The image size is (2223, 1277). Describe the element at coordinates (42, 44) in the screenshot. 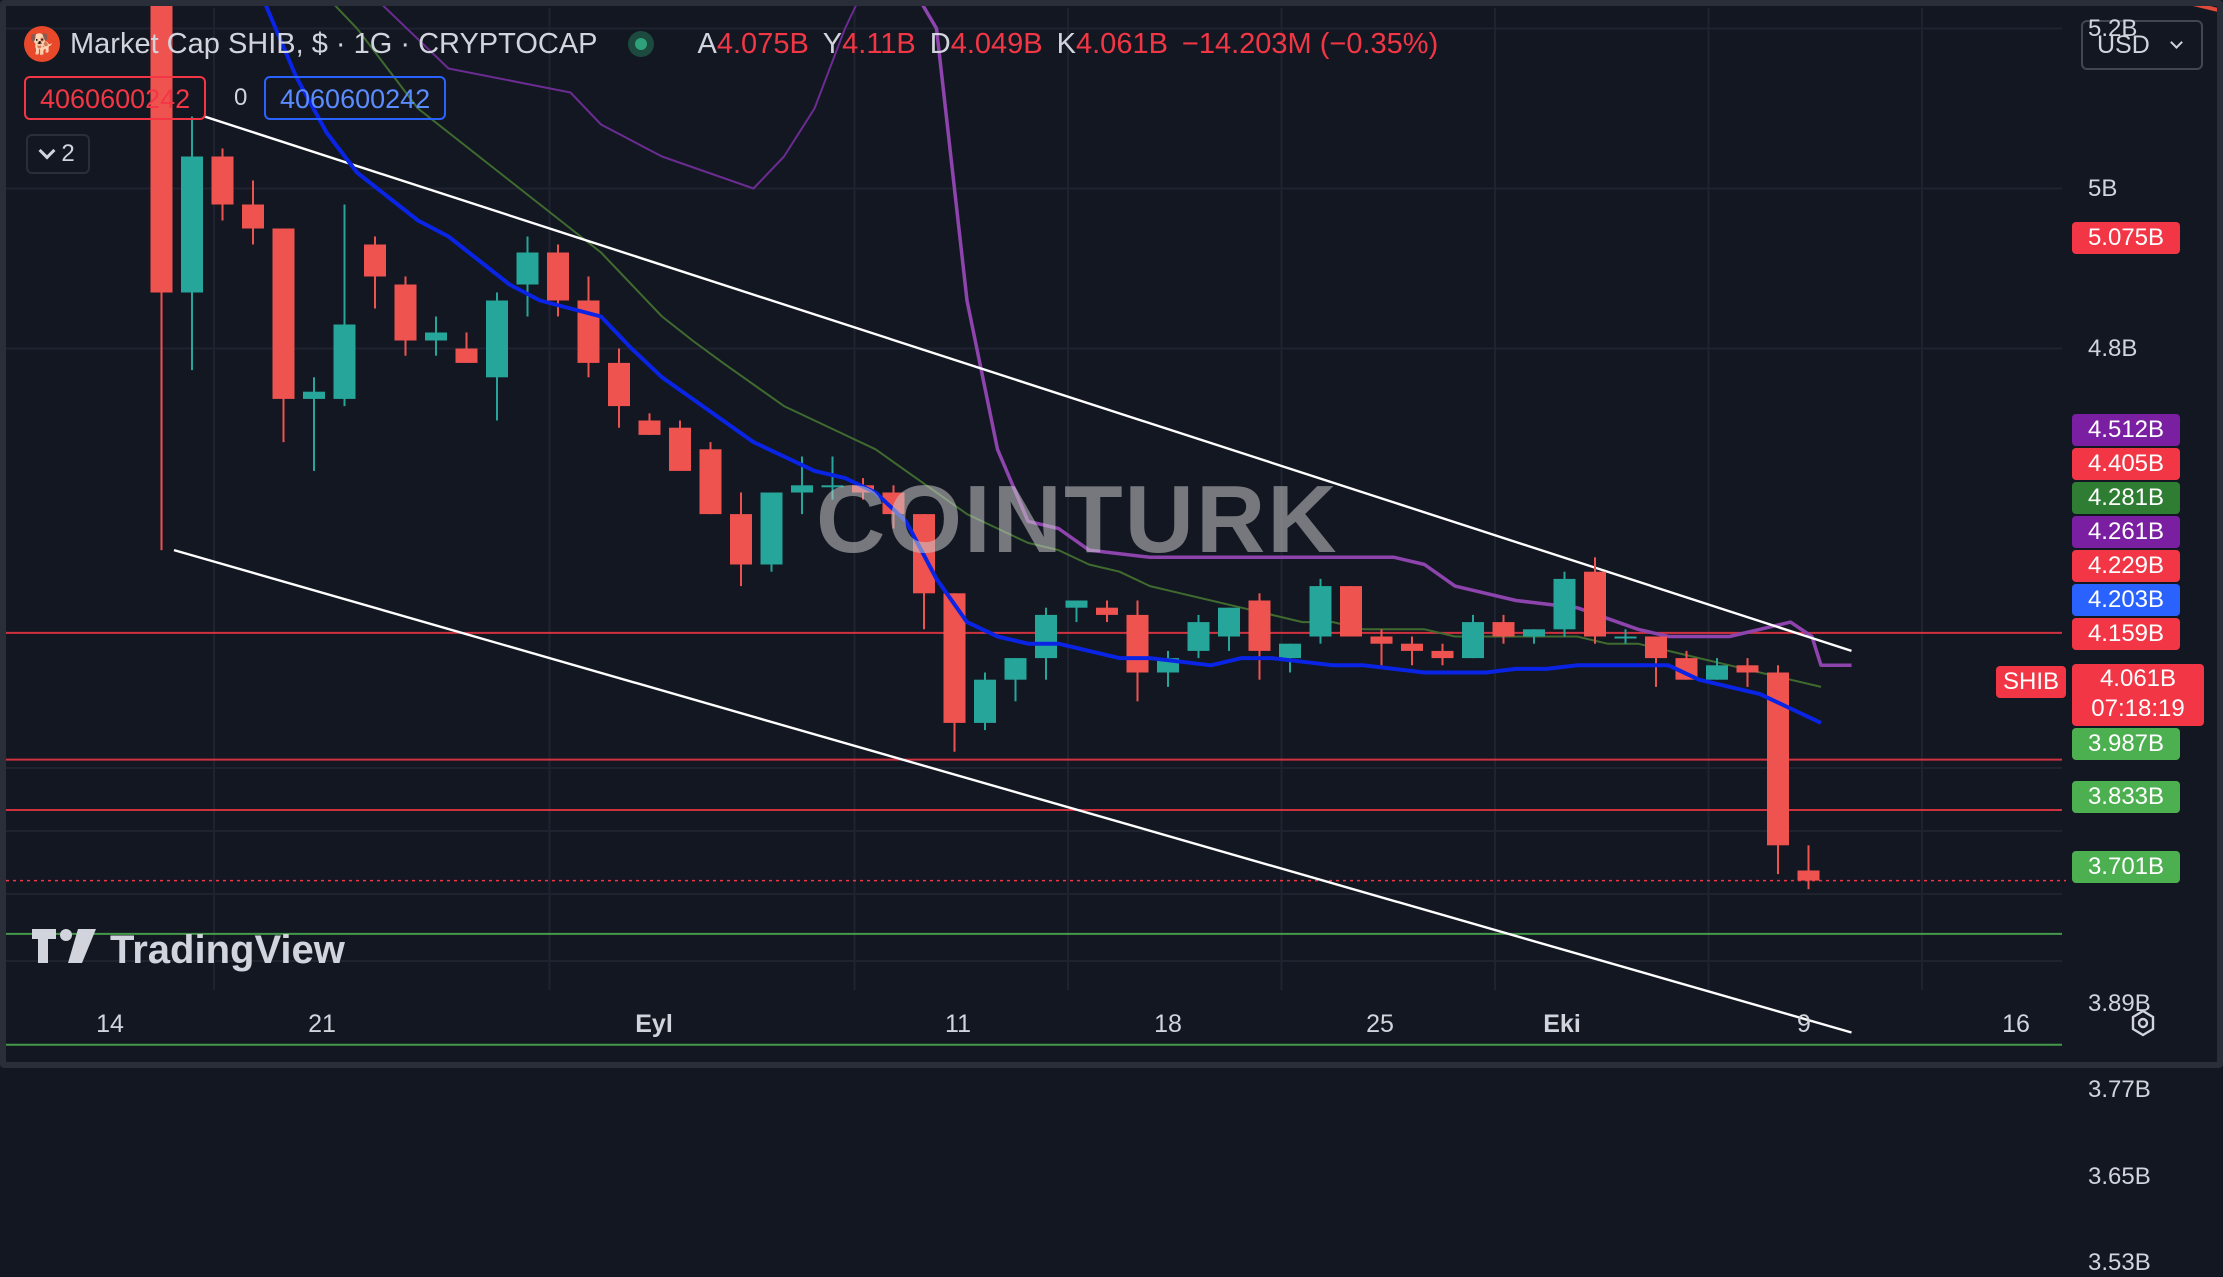

I see `shib-coin-icon: 🐕` at that location.